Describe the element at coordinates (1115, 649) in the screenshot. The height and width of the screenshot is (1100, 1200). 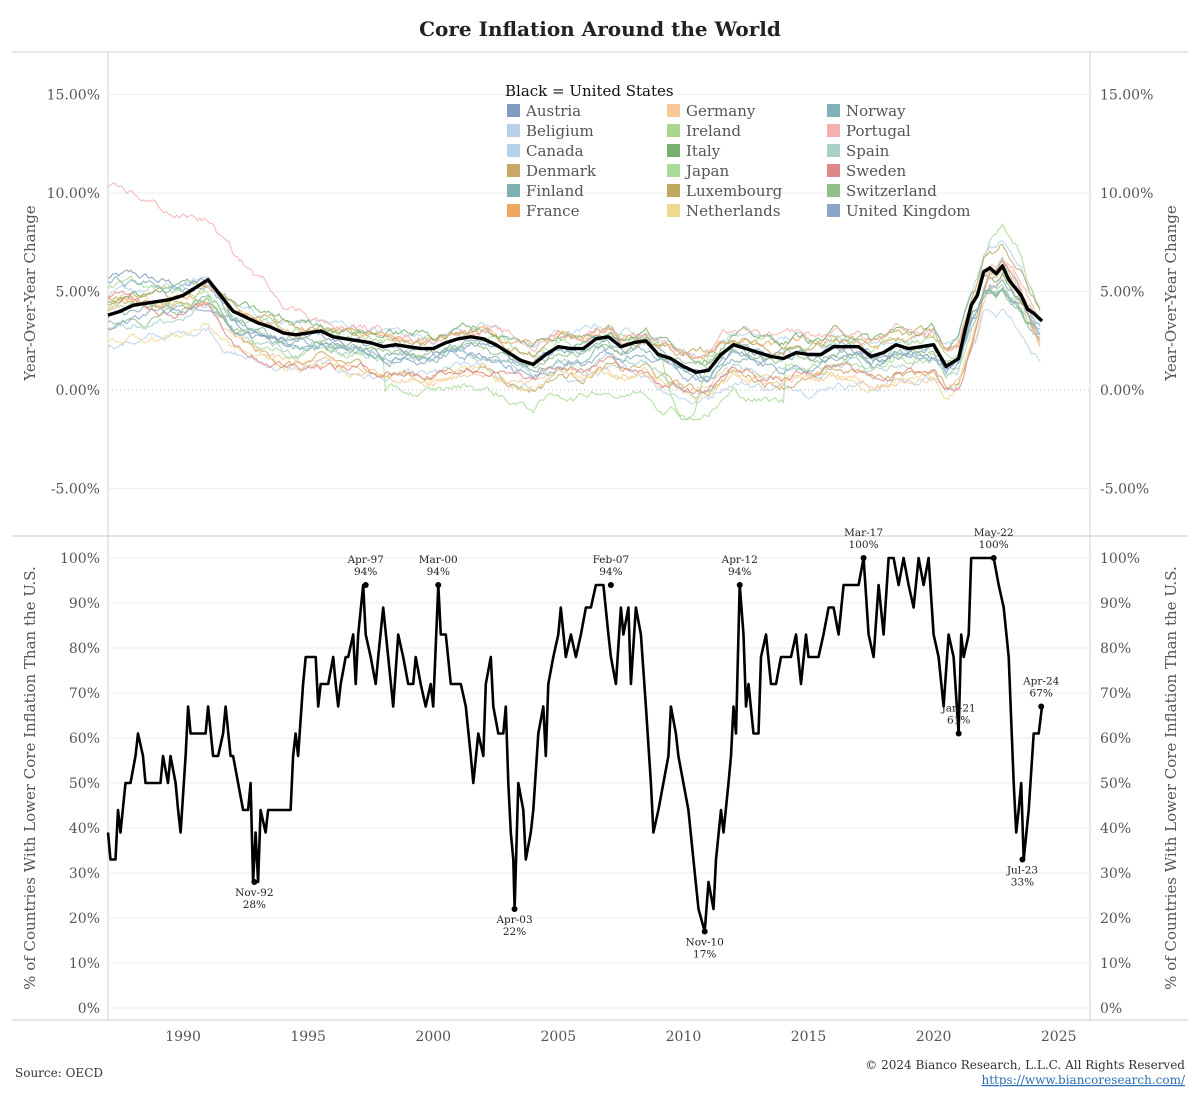
I see `bottom-y-tick-label-right: 80%` at that location.